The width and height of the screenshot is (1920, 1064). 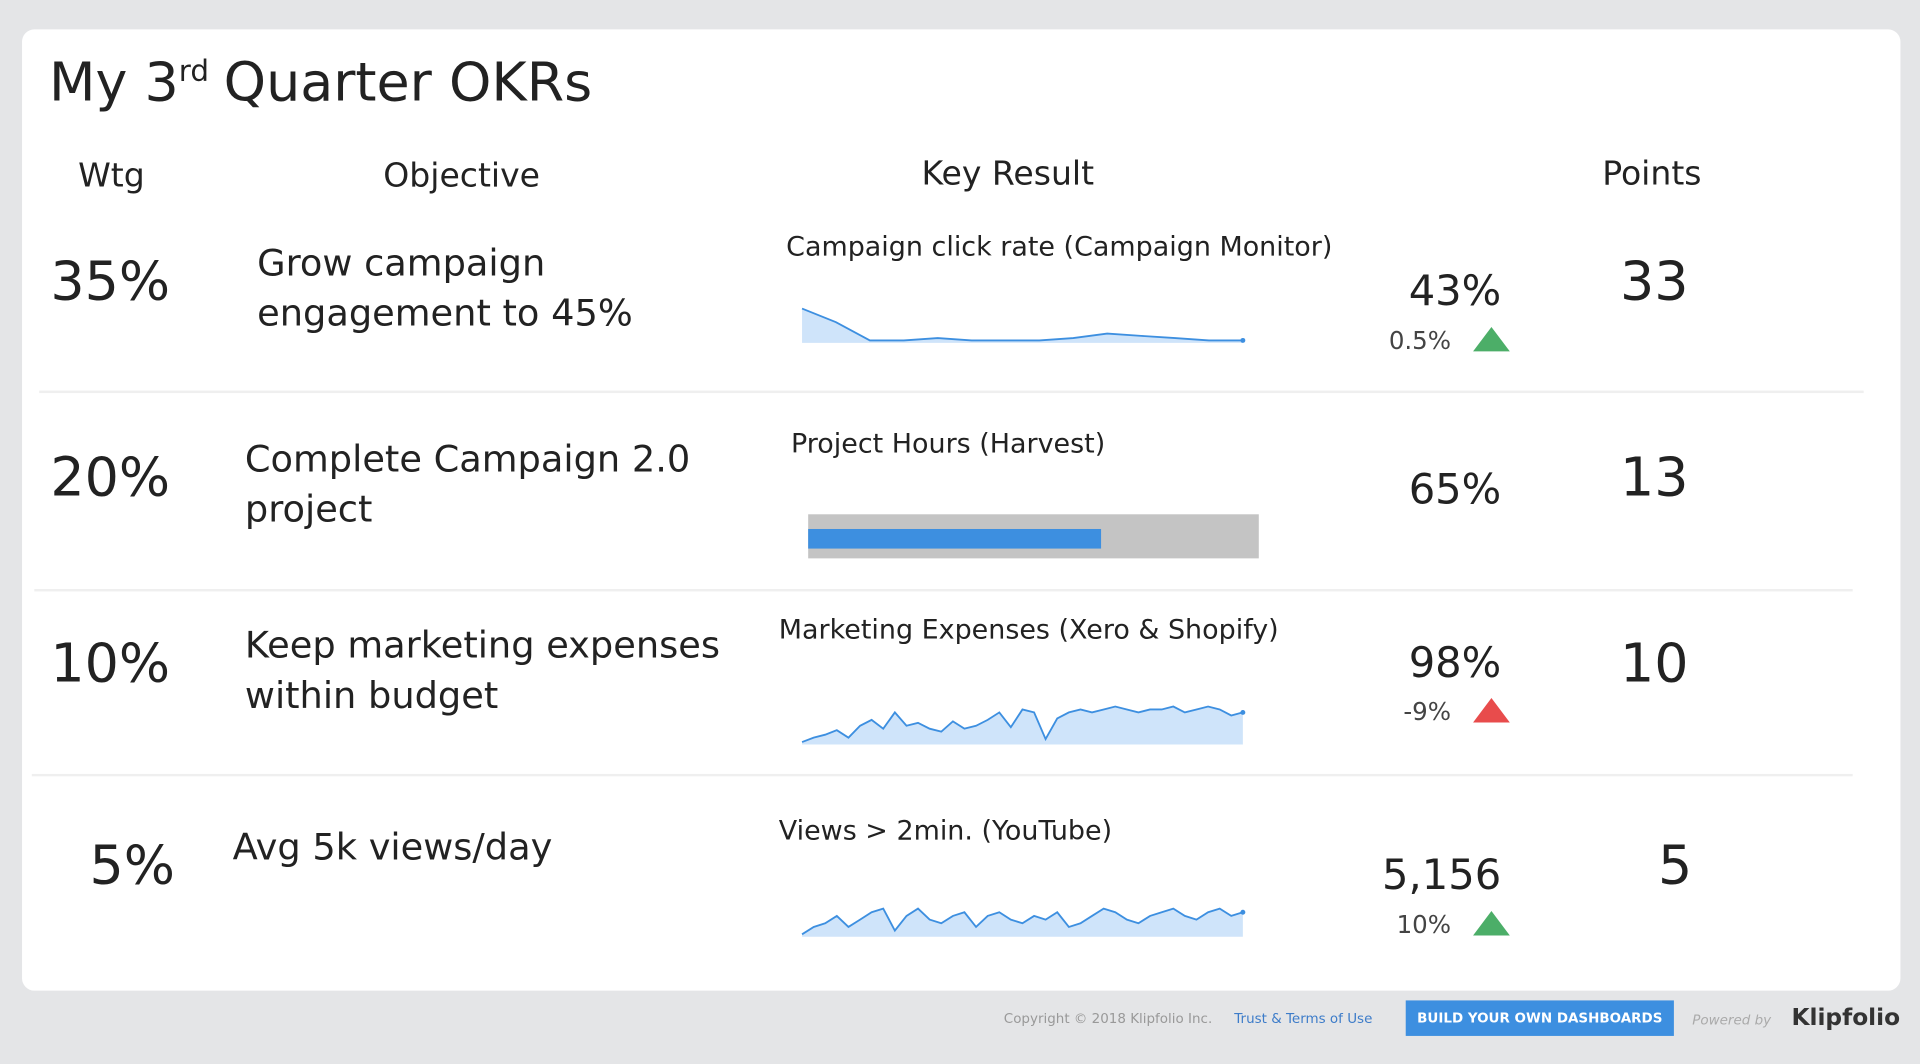 I want to click on points: 33, so click(x=1654, y=281).